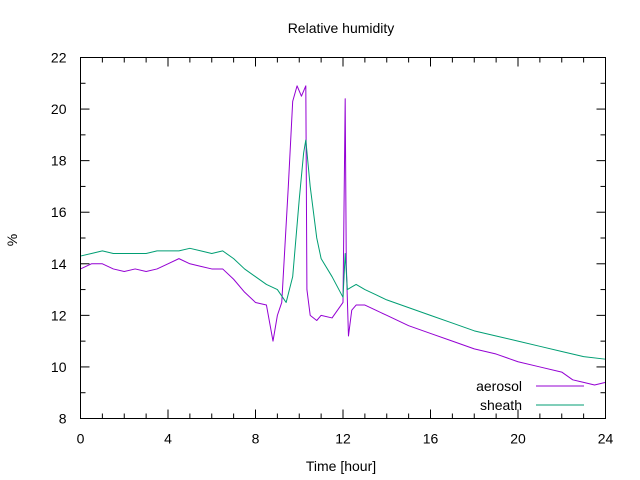 Image resolution: width=640 pixels, height=480 pixels. What do you see at coordinates (256, 439) in the screenshot?
I see `x-tick-label: 8` at bounding box center [256, 439].